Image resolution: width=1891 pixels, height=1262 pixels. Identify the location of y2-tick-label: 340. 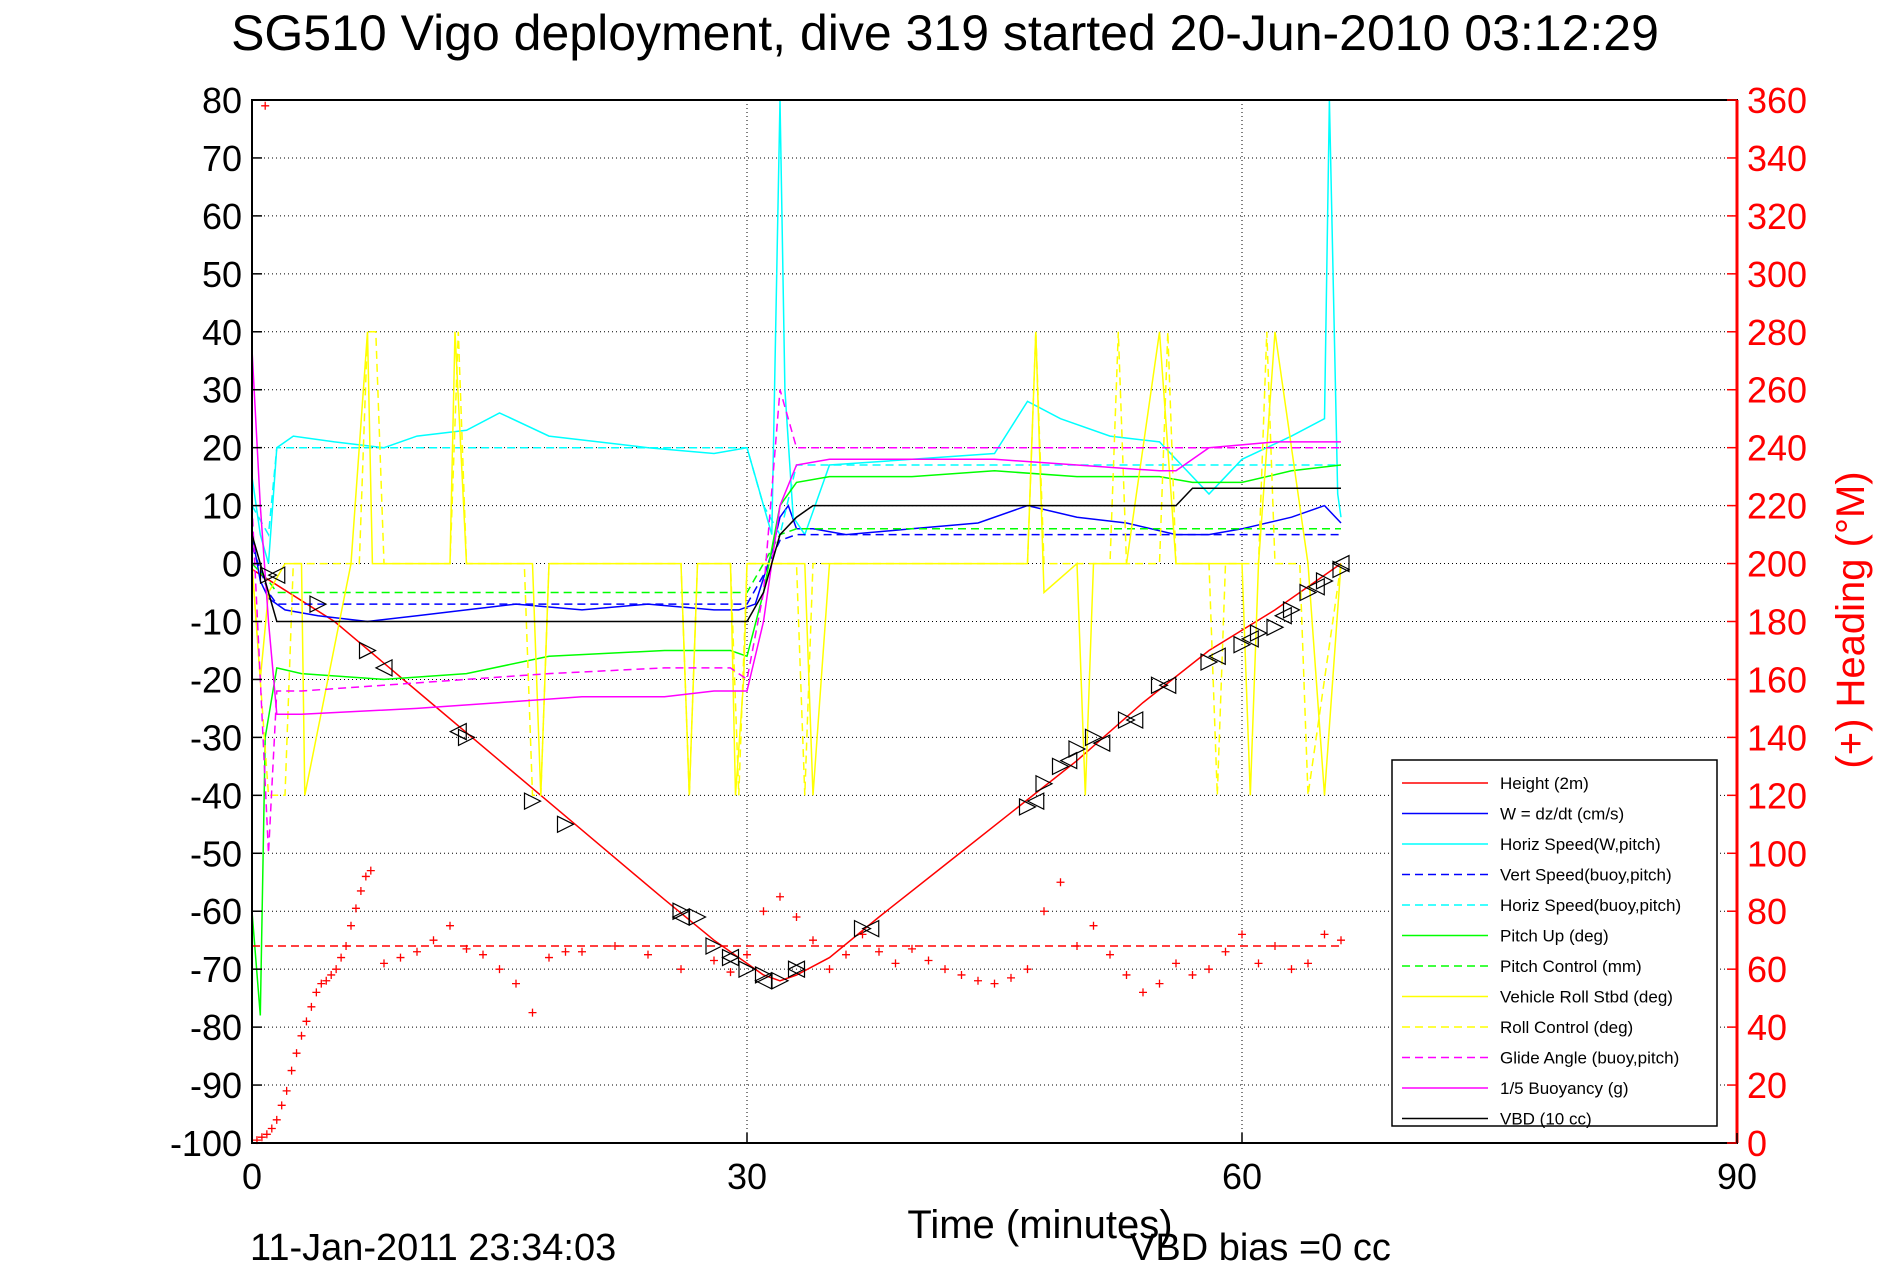
(1777, 158).